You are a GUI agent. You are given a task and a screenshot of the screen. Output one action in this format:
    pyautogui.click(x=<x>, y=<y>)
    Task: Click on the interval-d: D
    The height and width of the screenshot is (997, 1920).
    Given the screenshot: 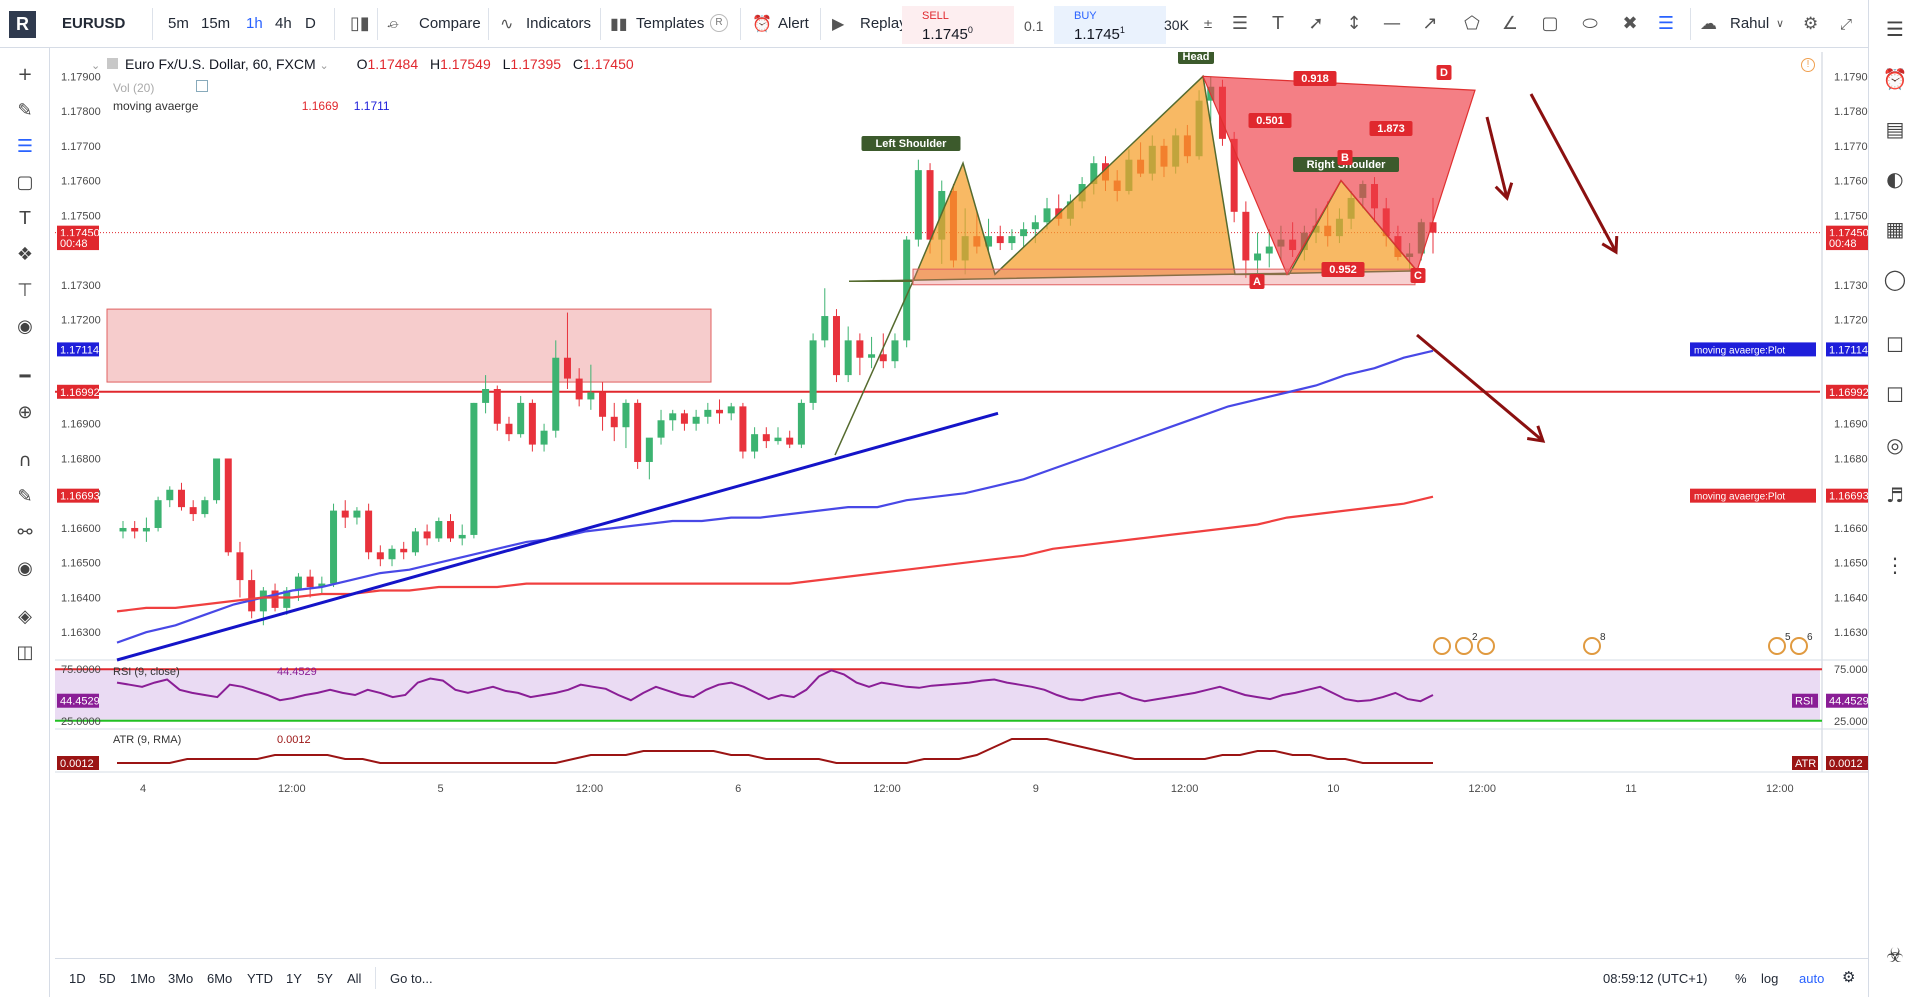 What is the action you would take?
    pyautogui.click(x=310, y=23)
    